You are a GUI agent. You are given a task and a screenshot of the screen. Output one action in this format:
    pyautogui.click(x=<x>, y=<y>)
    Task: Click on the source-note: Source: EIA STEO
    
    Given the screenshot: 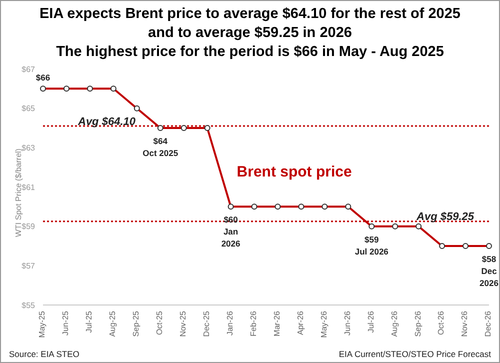 What is the action you would take?
    pyautogui.click(x=44, y=354)
    